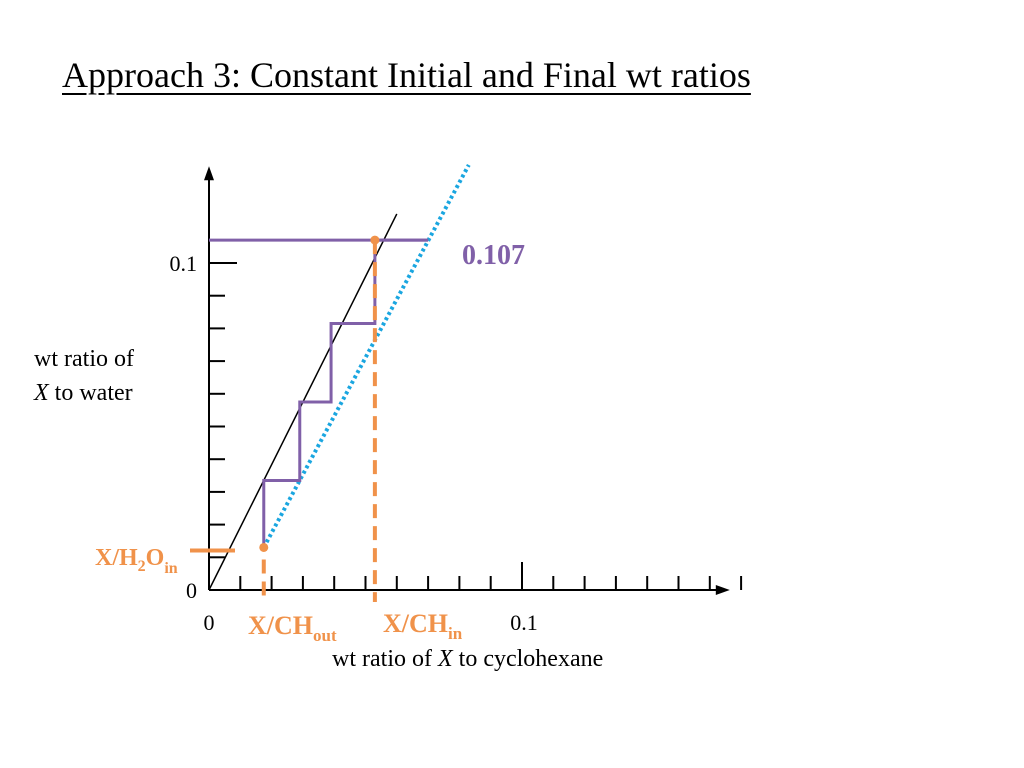 The image size is (1024, 768). What do you see at coordinates (184, 263) in the screenshot?
I see `y-tick-label: 0.1` at bounding box center [184, 263].